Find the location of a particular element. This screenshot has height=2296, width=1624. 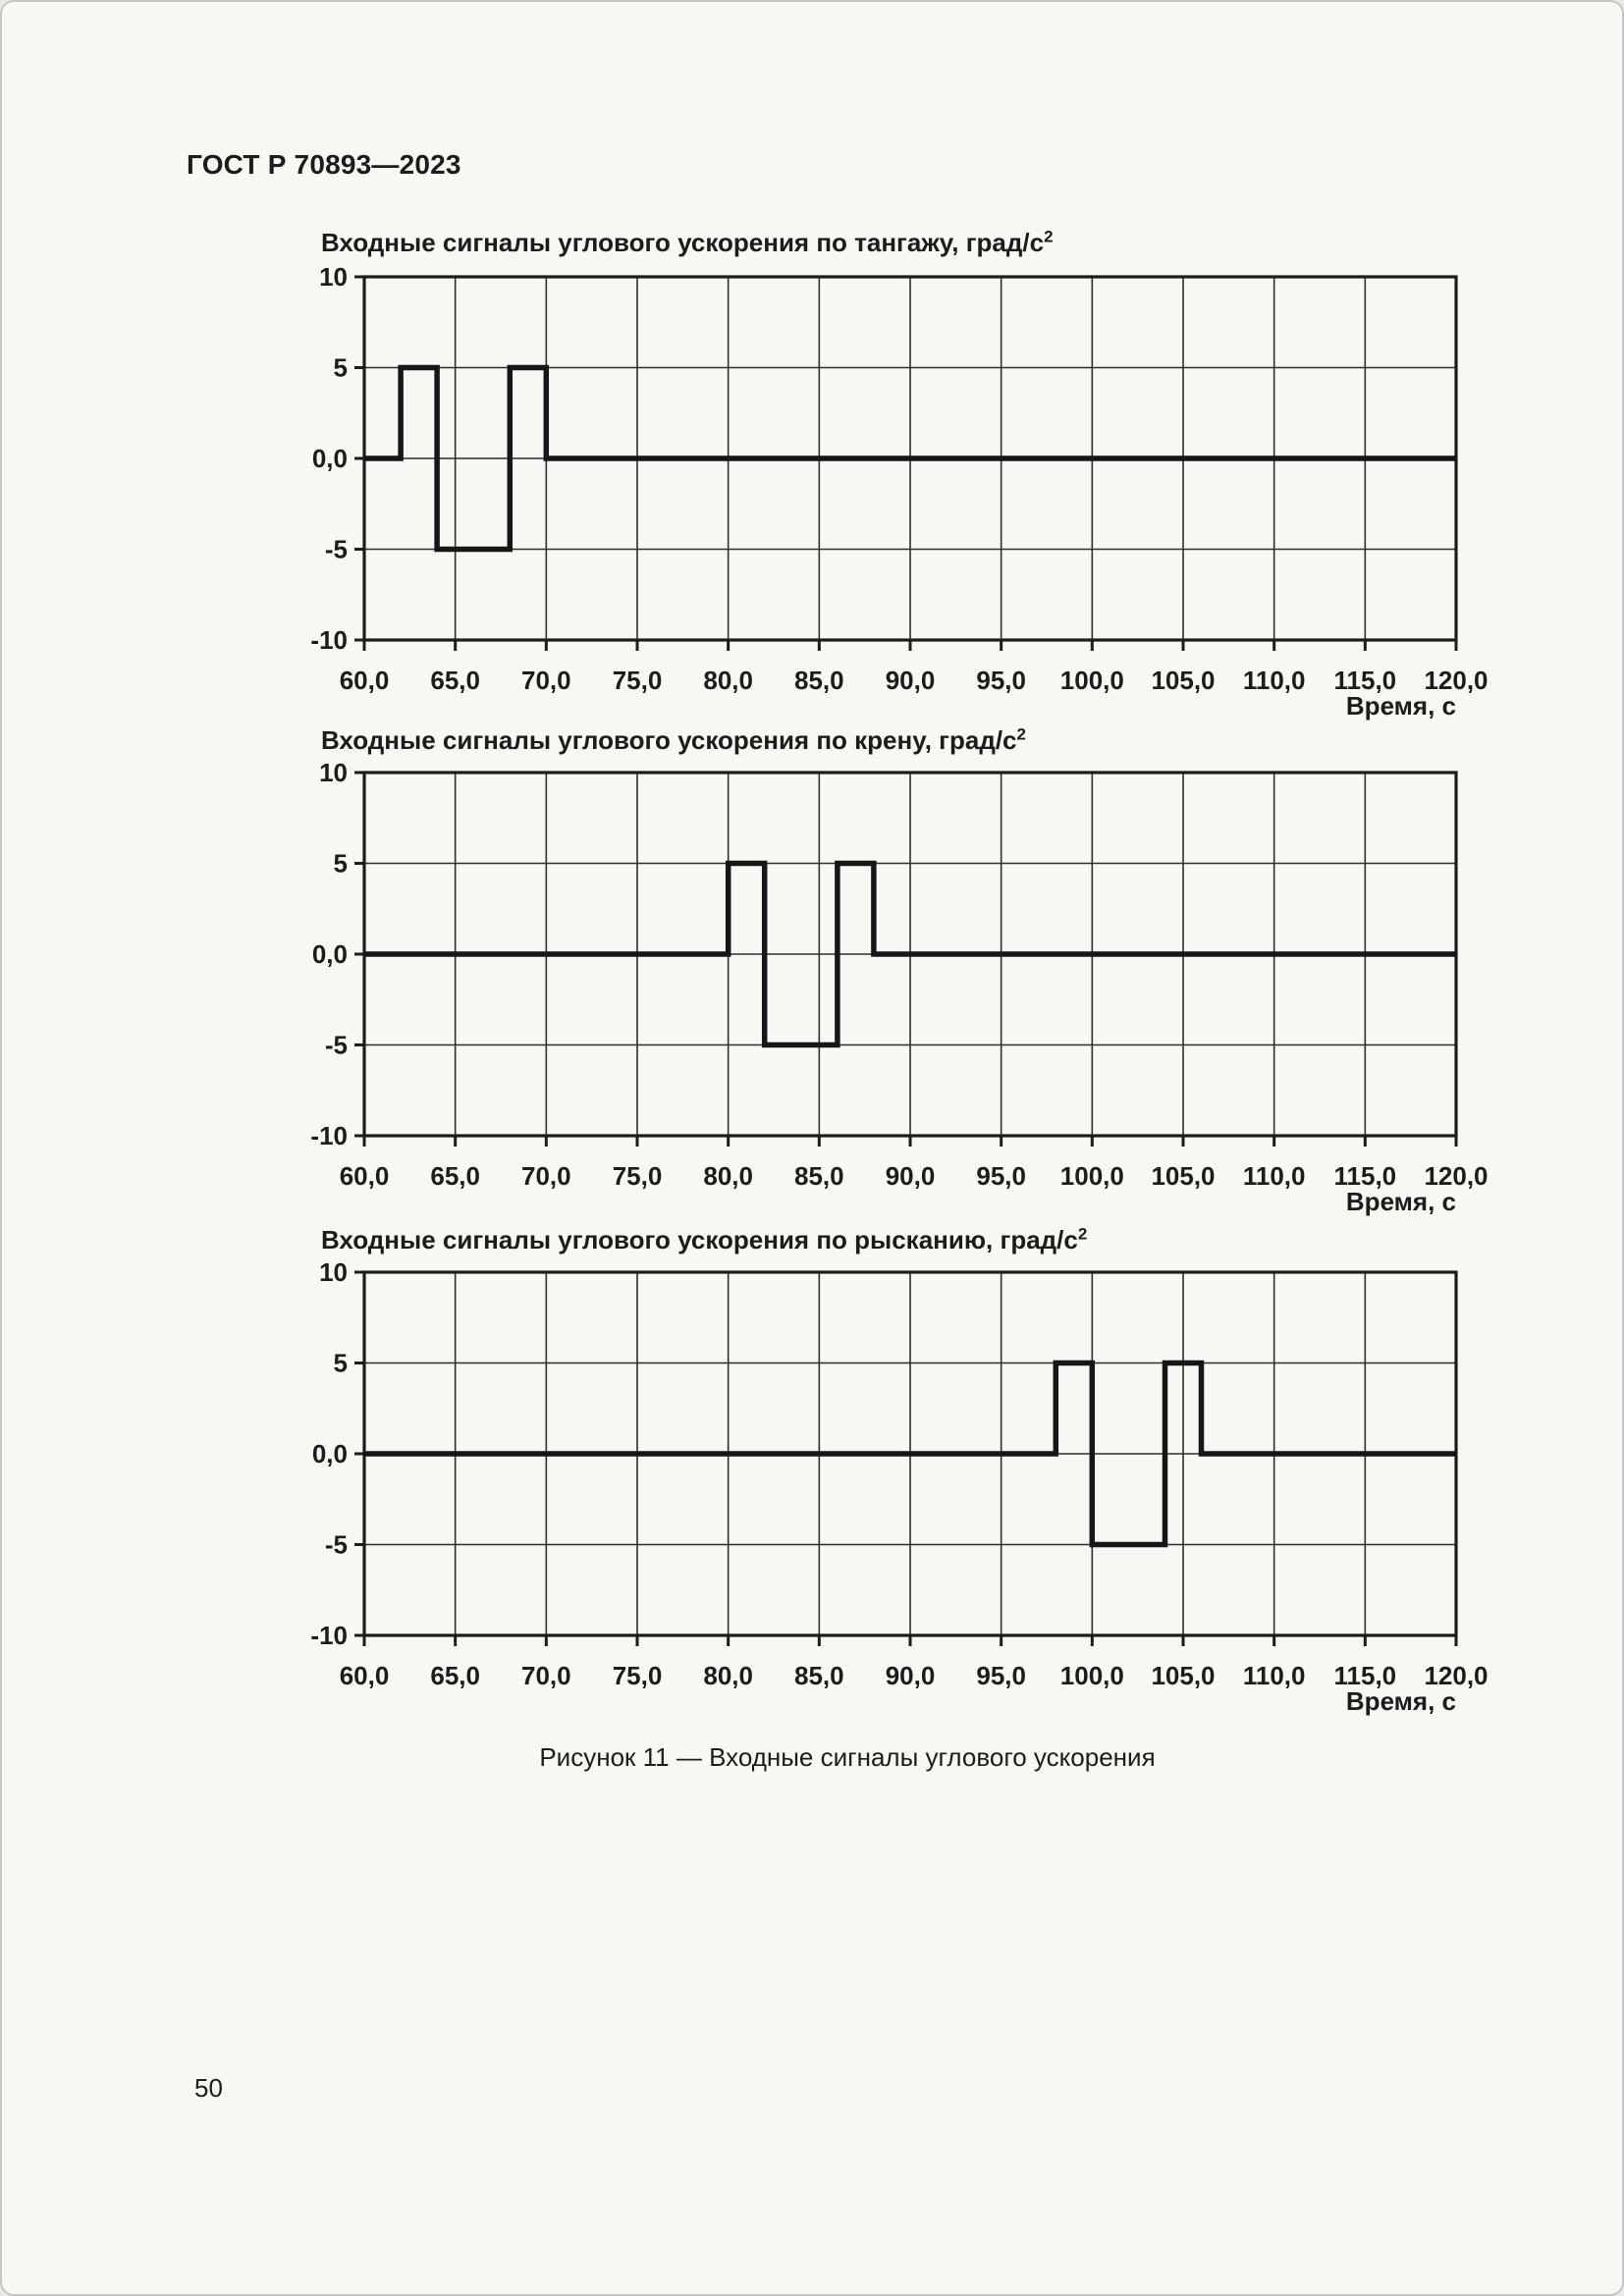

signal-trace-yaw-angular-acceleration-input is located at coordinates (910, 1454).